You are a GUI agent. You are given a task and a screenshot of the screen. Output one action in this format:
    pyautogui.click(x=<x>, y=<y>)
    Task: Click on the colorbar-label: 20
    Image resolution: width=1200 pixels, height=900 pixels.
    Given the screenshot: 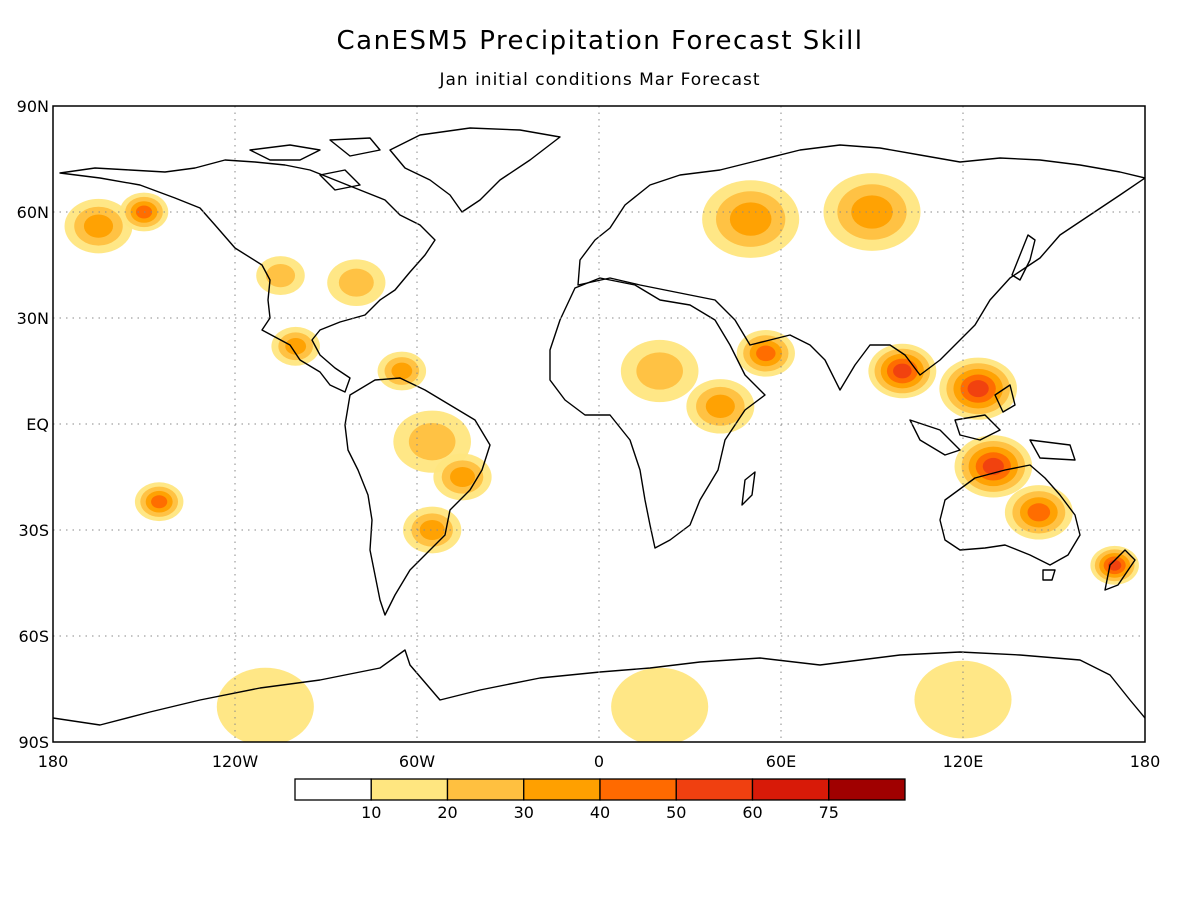 What is the action you would take?
    pyautogui.click(x=447, y=812)
    